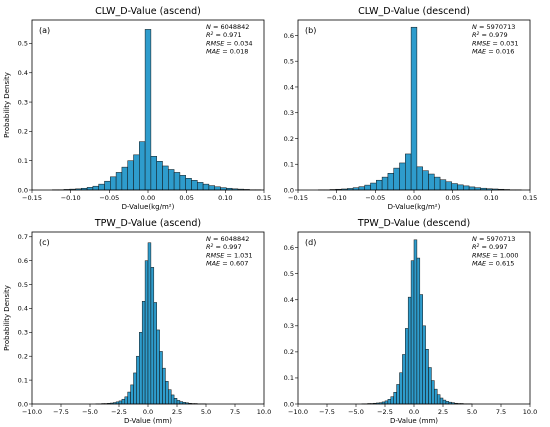 The width and height of the screenshot is (550, 427). What do you see at coordinates (490, 247) in the screenshot?
I see `stat-line: R2 = 0.997` at bounding box center [490, 247].